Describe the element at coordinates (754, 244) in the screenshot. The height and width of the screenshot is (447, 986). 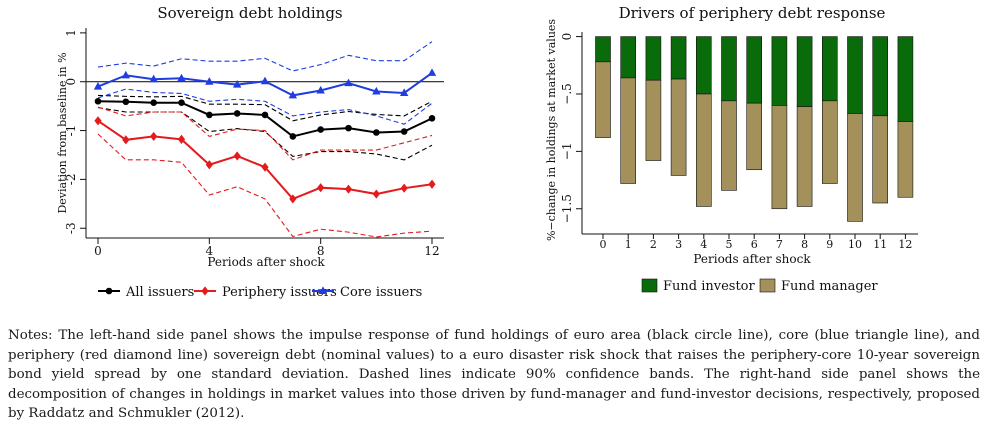
I see `right-x-tick-label: 6` at that location.